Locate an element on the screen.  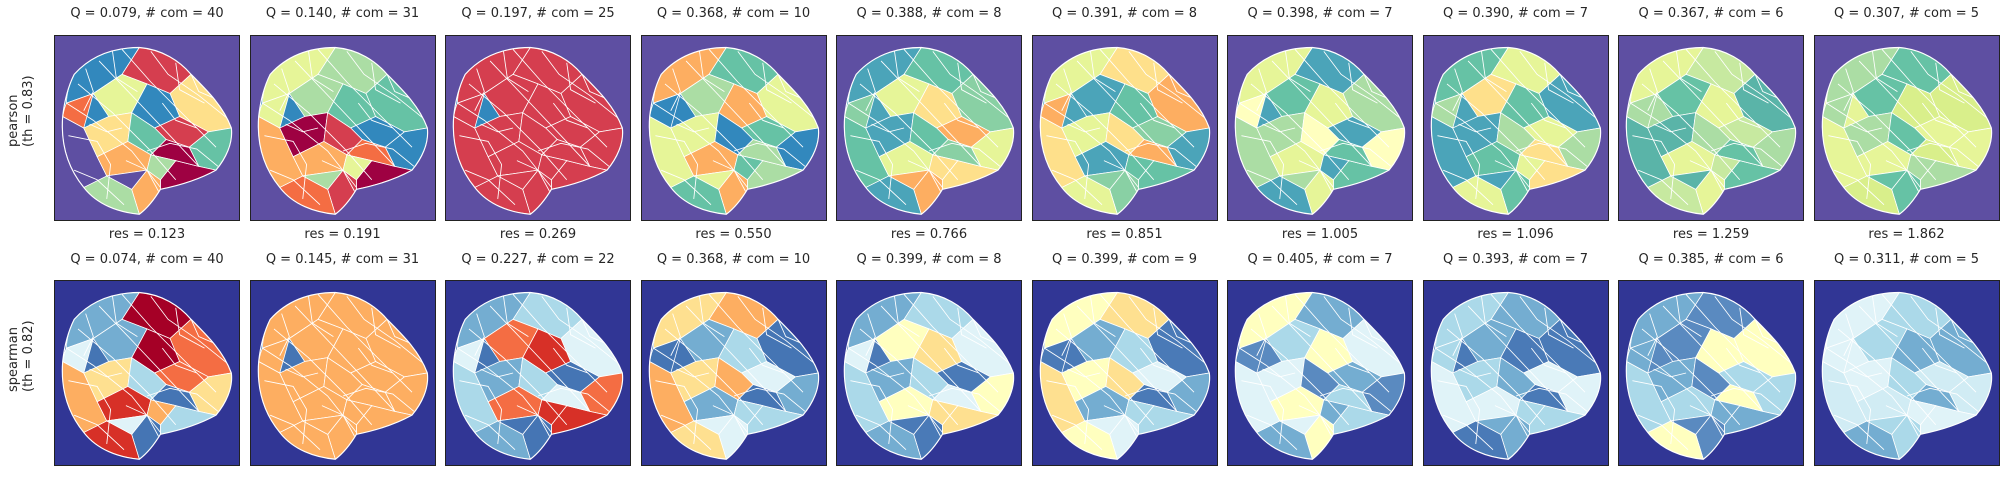
resolution-label: res = 0.851 is located at coordinates (1124, 234).